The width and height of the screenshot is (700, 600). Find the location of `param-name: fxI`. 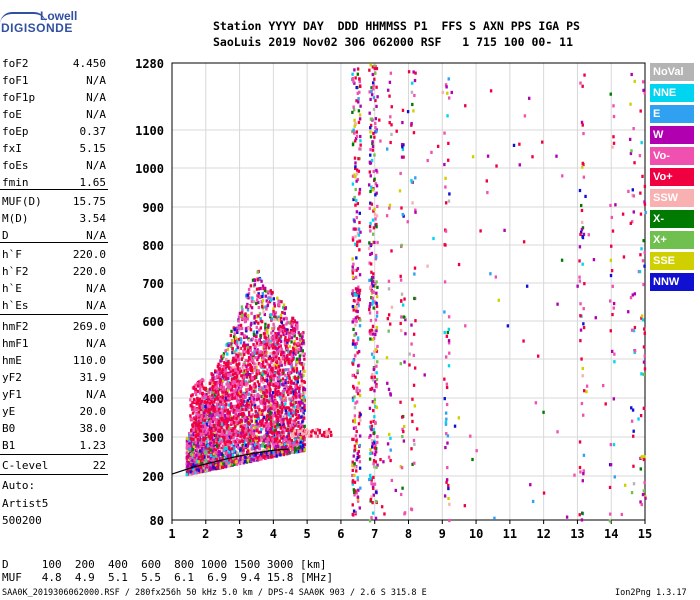

param-name: fxI is located at coordinates (12, 148).